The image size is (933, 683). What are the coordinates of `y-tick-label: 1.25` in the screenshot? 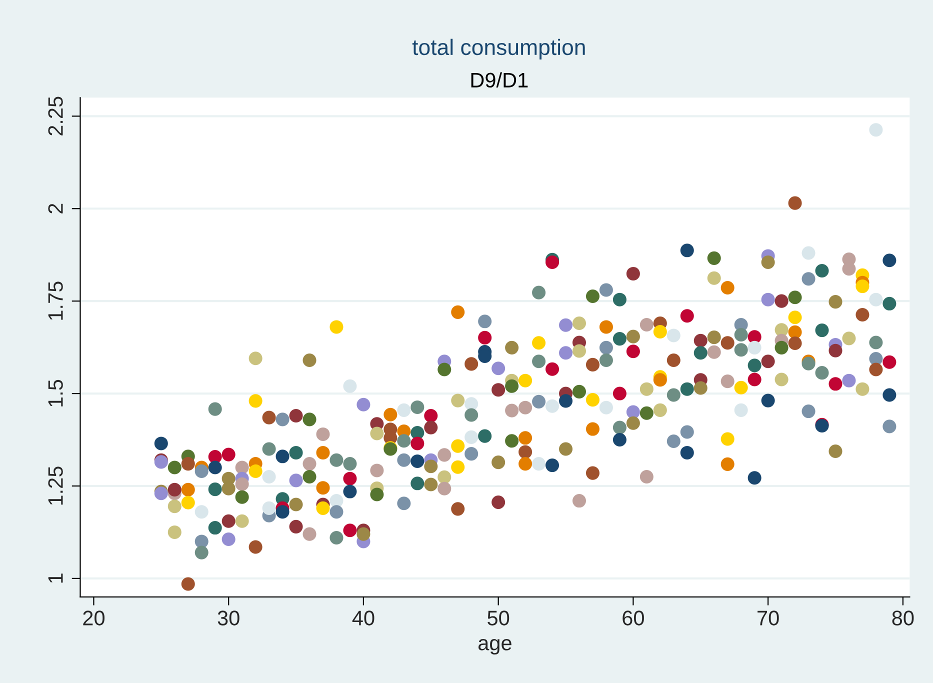 It's located at (55, 485).